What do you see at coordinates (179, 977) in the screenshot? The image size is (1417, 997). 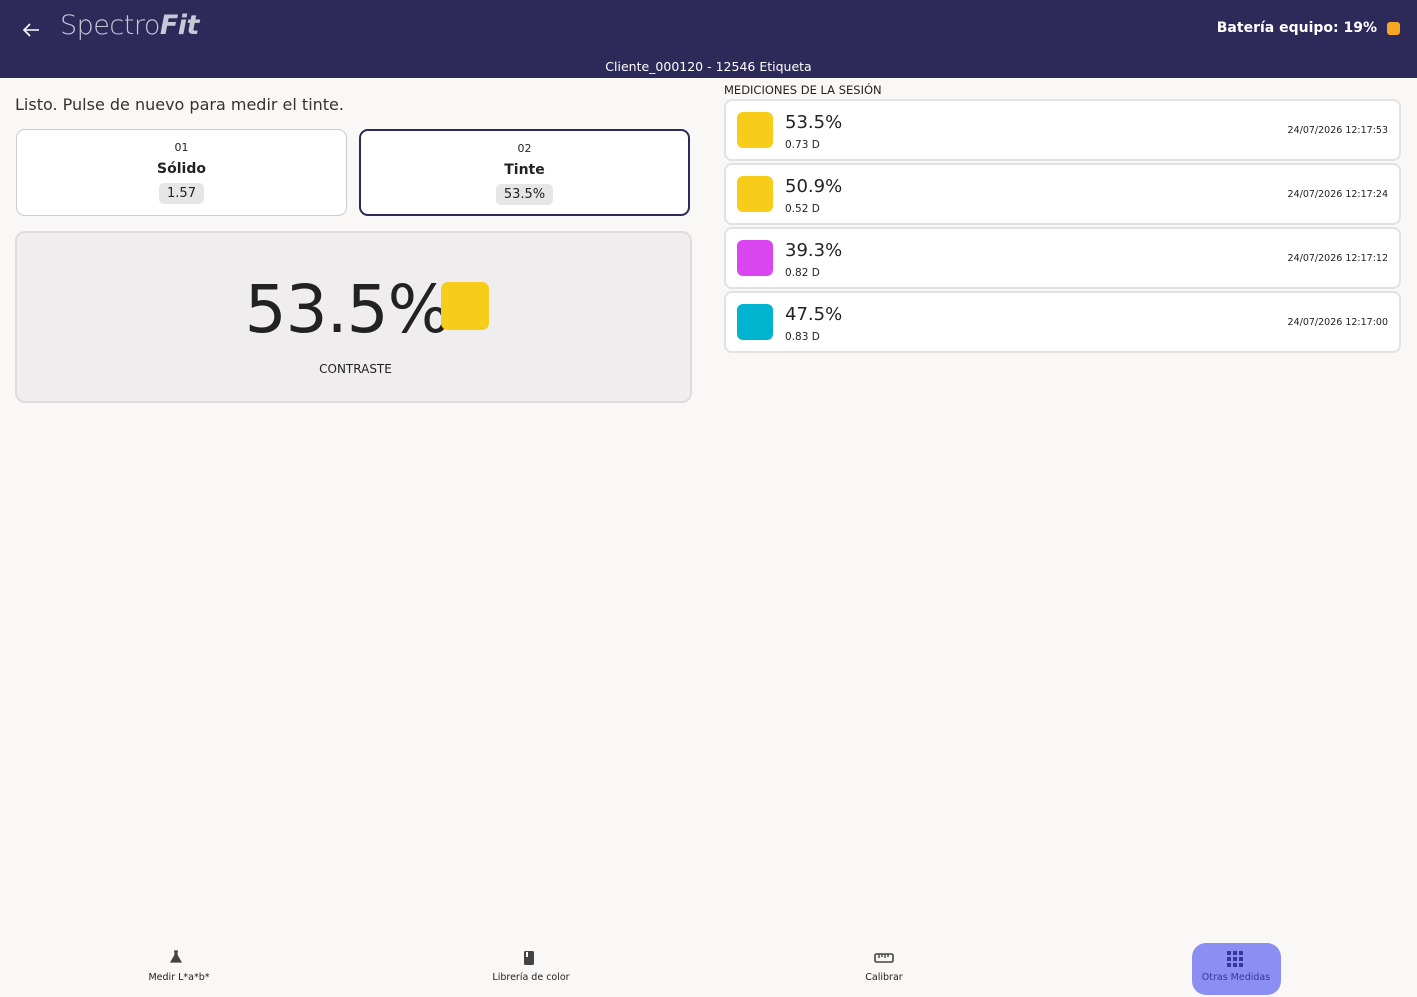 I see `nav-label: Medir L*a*b*` at bounding box center [179, 977].